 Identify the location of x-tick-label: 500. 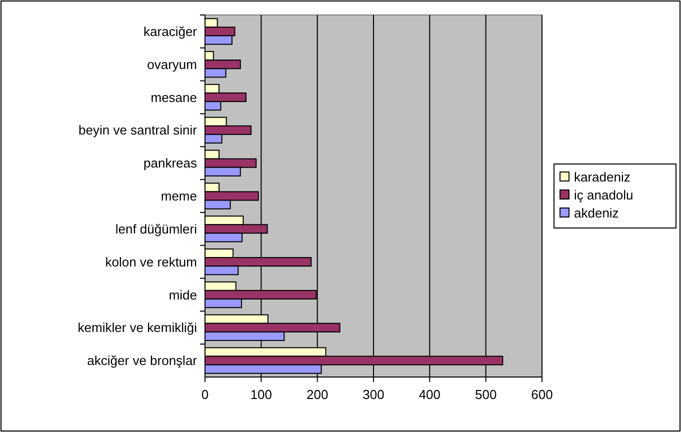
(485, 394).